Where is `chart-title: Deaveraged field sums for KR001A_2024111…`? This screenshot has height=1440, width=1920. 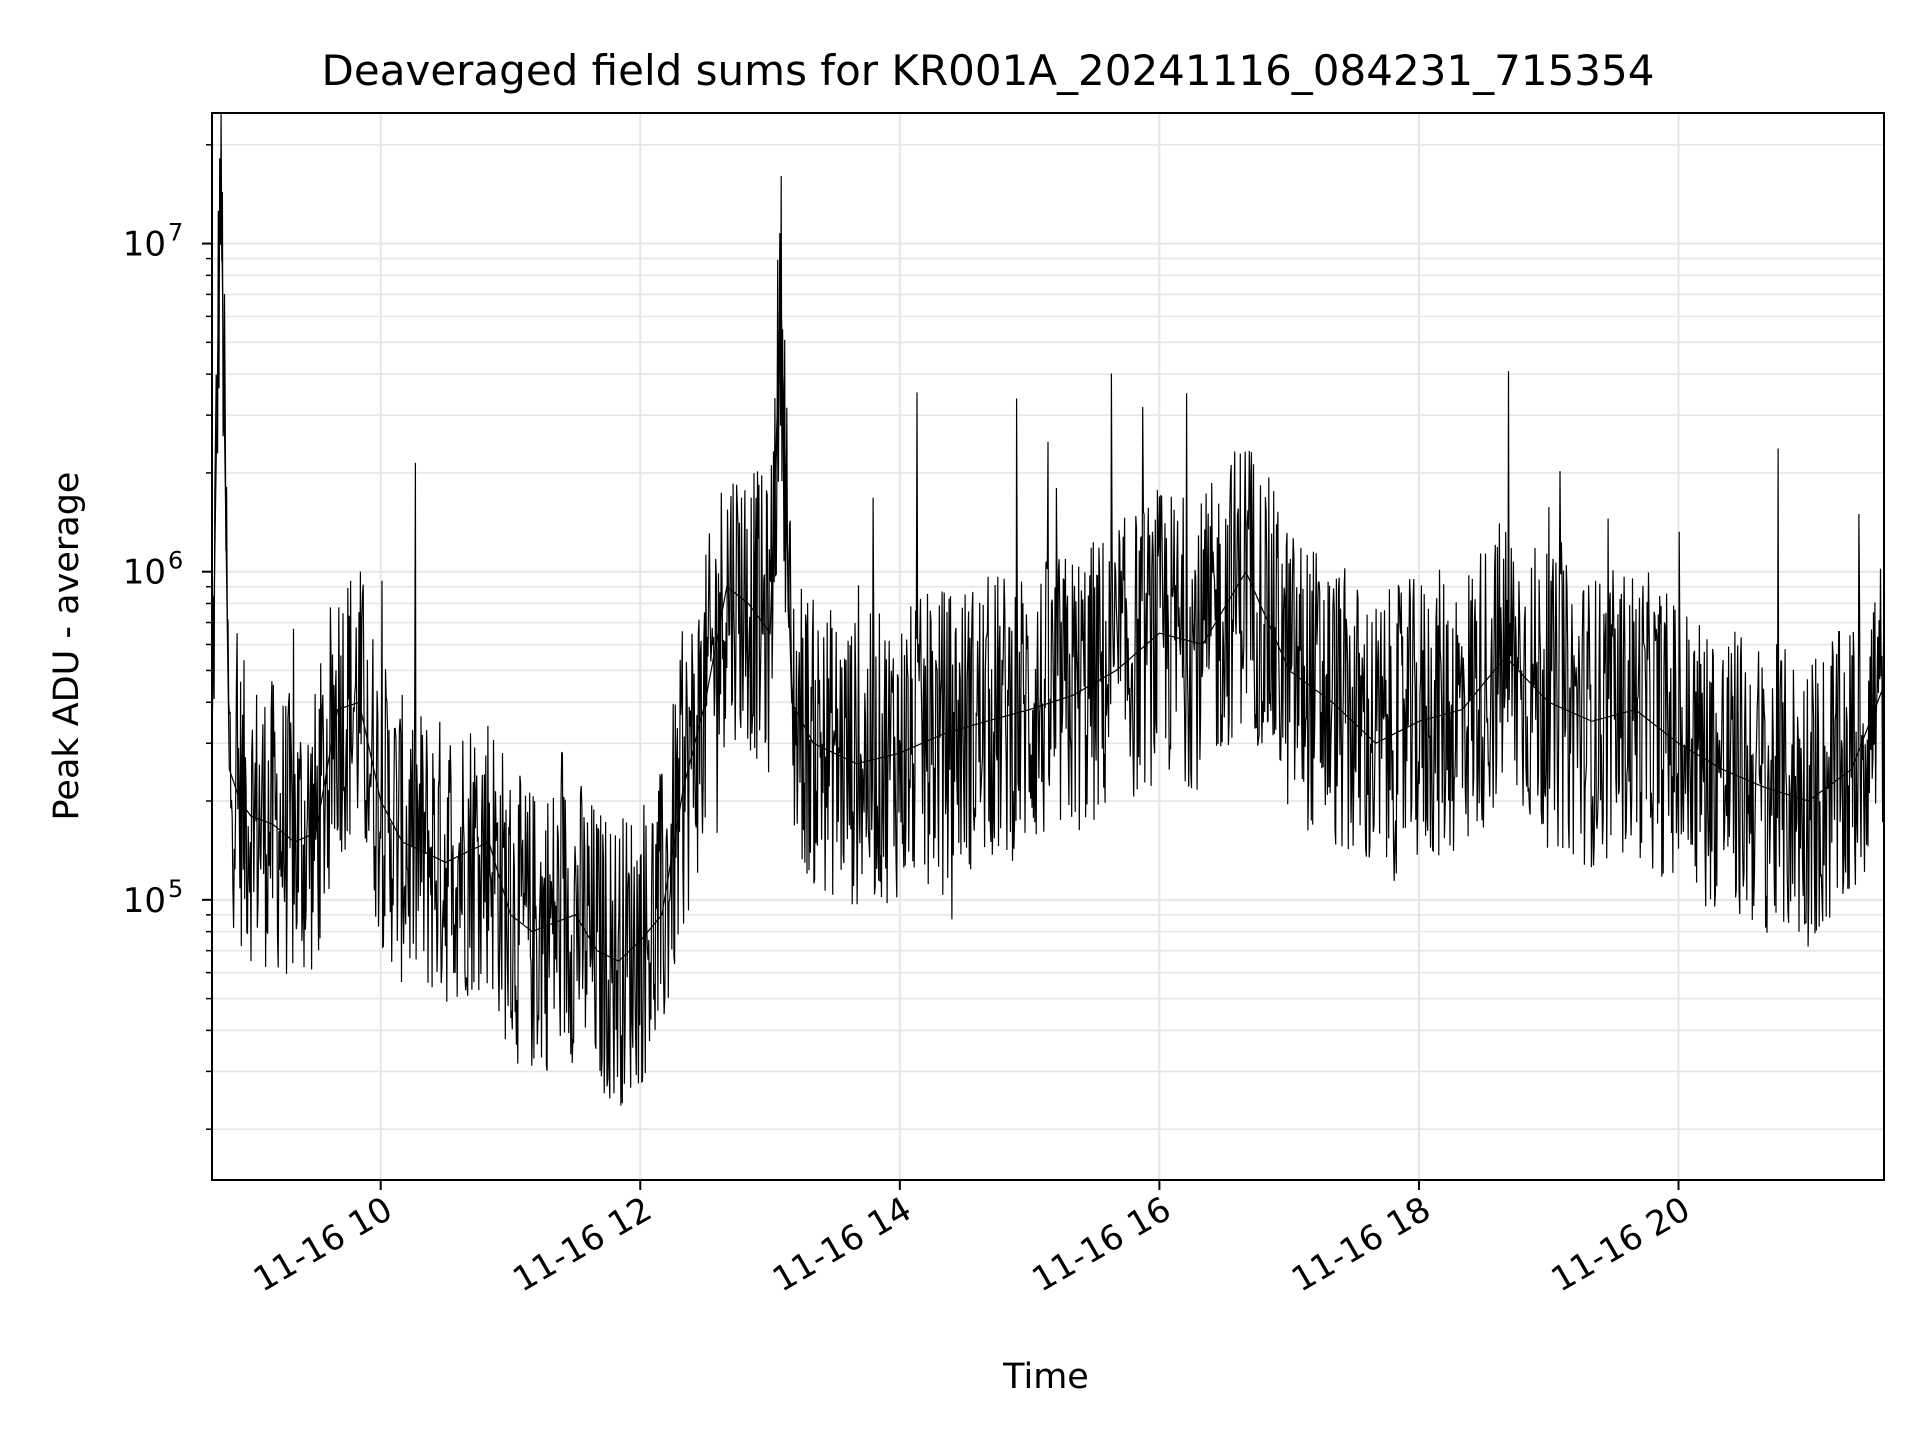 chart-title: Deaveraged field sums for KR001A_2024111… is located at coordinates (988, 70).